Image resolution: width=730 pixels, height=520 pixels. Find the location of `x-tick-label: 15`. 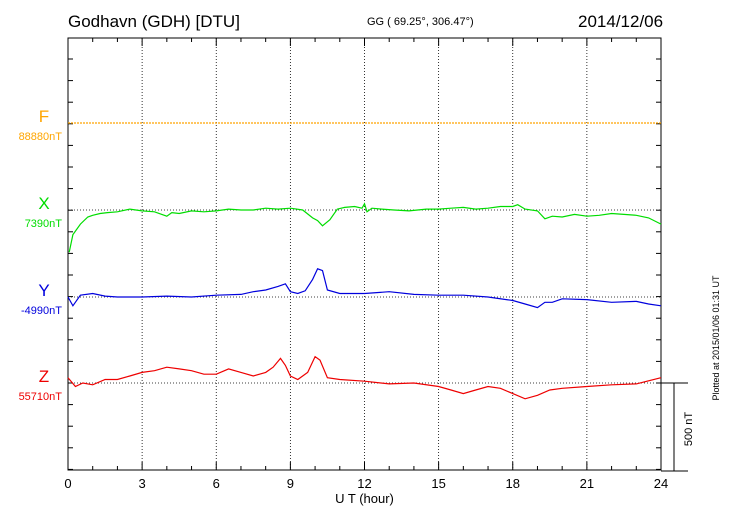

x-tick-label: 15 is located at coordinates (438, 483).